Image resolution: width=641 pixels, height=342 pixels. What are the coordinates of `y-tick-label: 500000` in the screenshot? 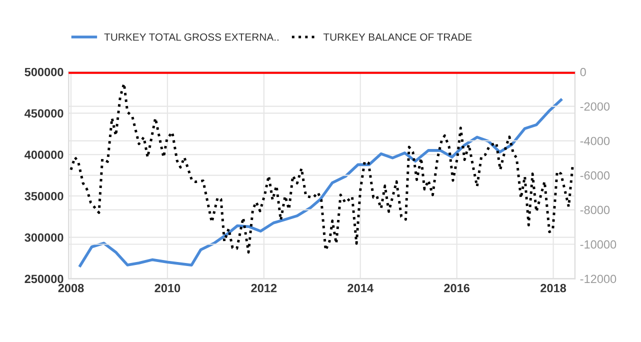 It's located at (44, 72).